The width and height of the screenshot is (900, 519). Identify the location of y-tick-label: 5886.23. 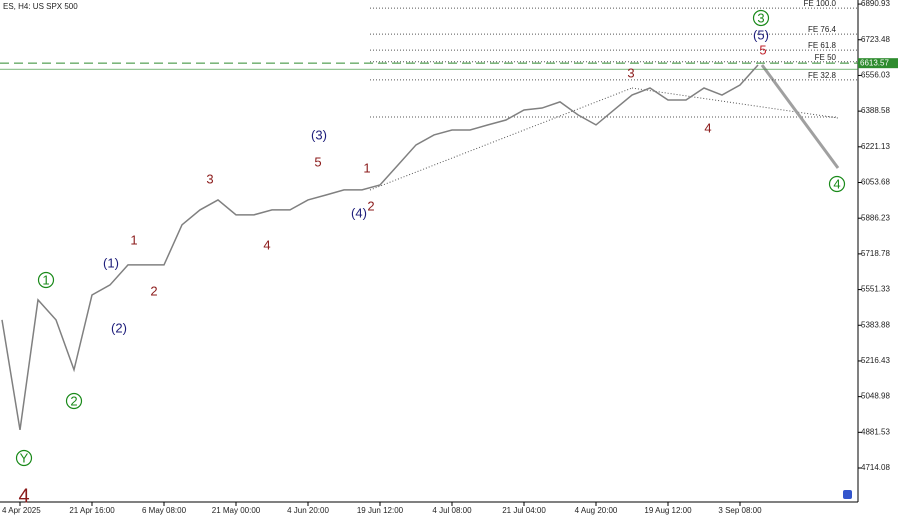
(875, 217).